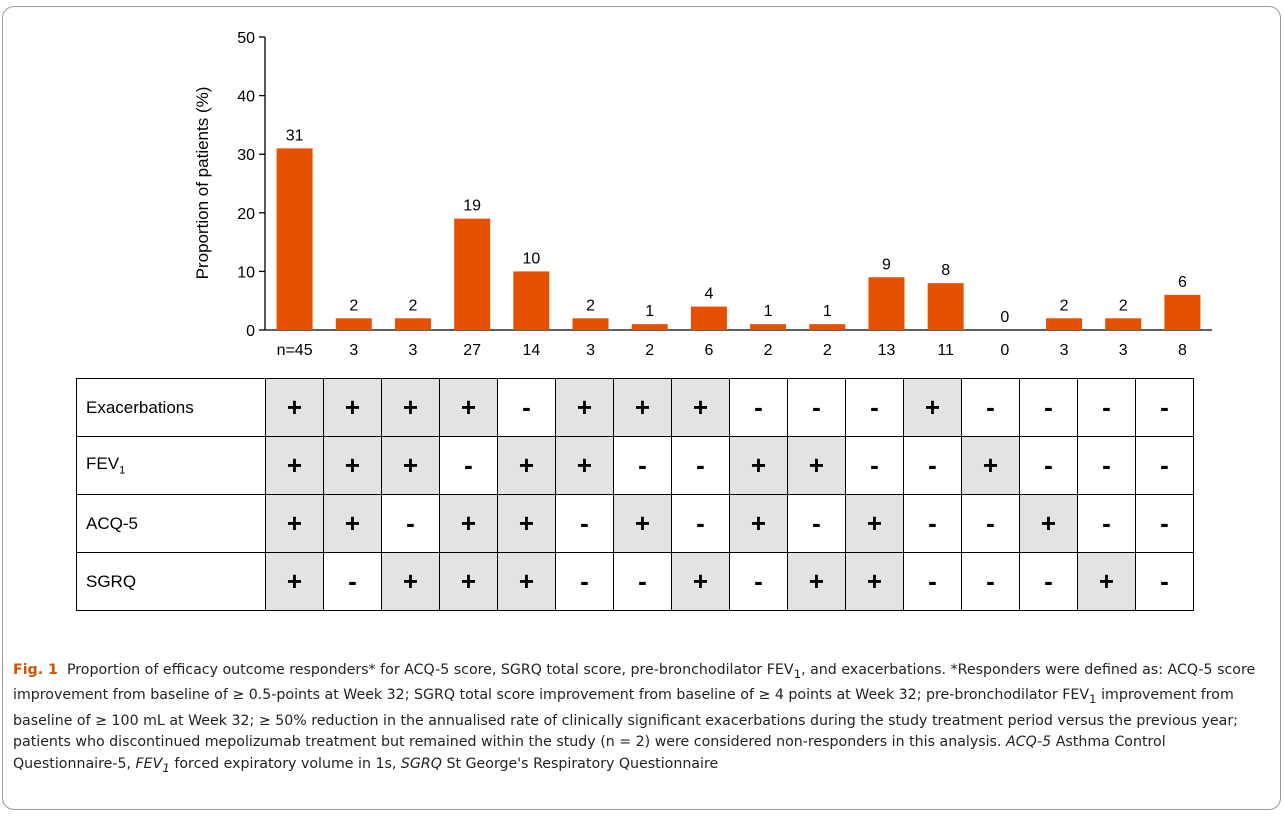  What do you see at coordinates (202, 183) in the screenshot?
I see `y-axis-label: Proportion of patients (%)` at bounding box center [202, 183].